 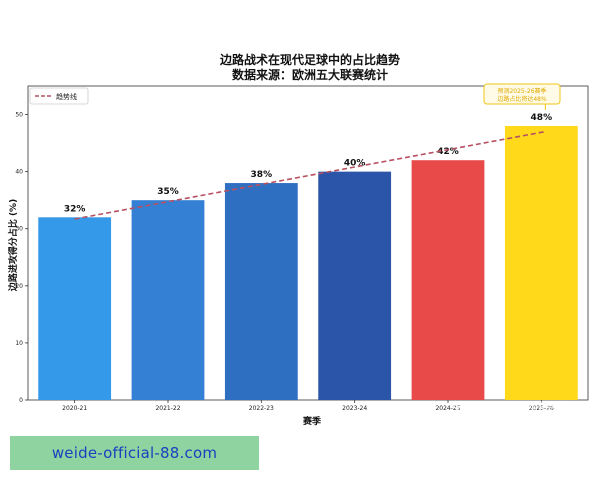 I want to click on y-tick-label: 50, so click(x=19, y=115).